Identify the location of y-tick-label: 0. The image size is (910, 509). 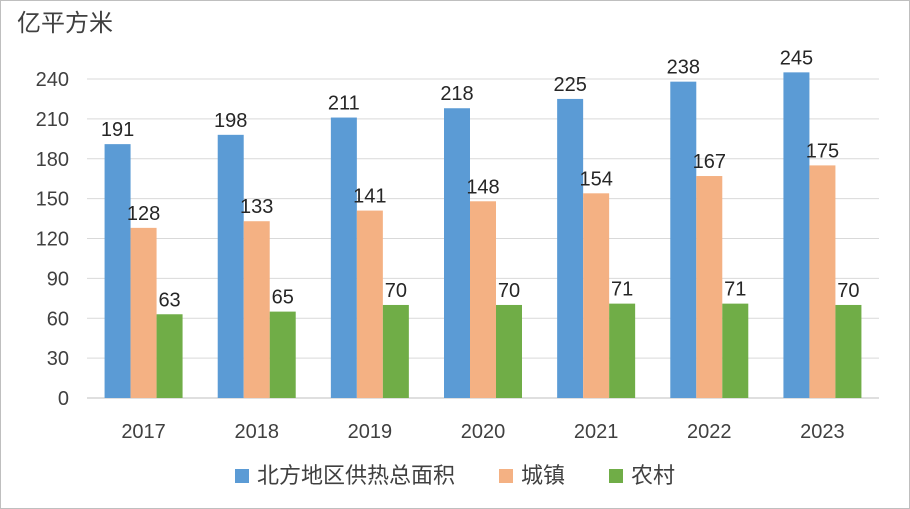
(63, 399).